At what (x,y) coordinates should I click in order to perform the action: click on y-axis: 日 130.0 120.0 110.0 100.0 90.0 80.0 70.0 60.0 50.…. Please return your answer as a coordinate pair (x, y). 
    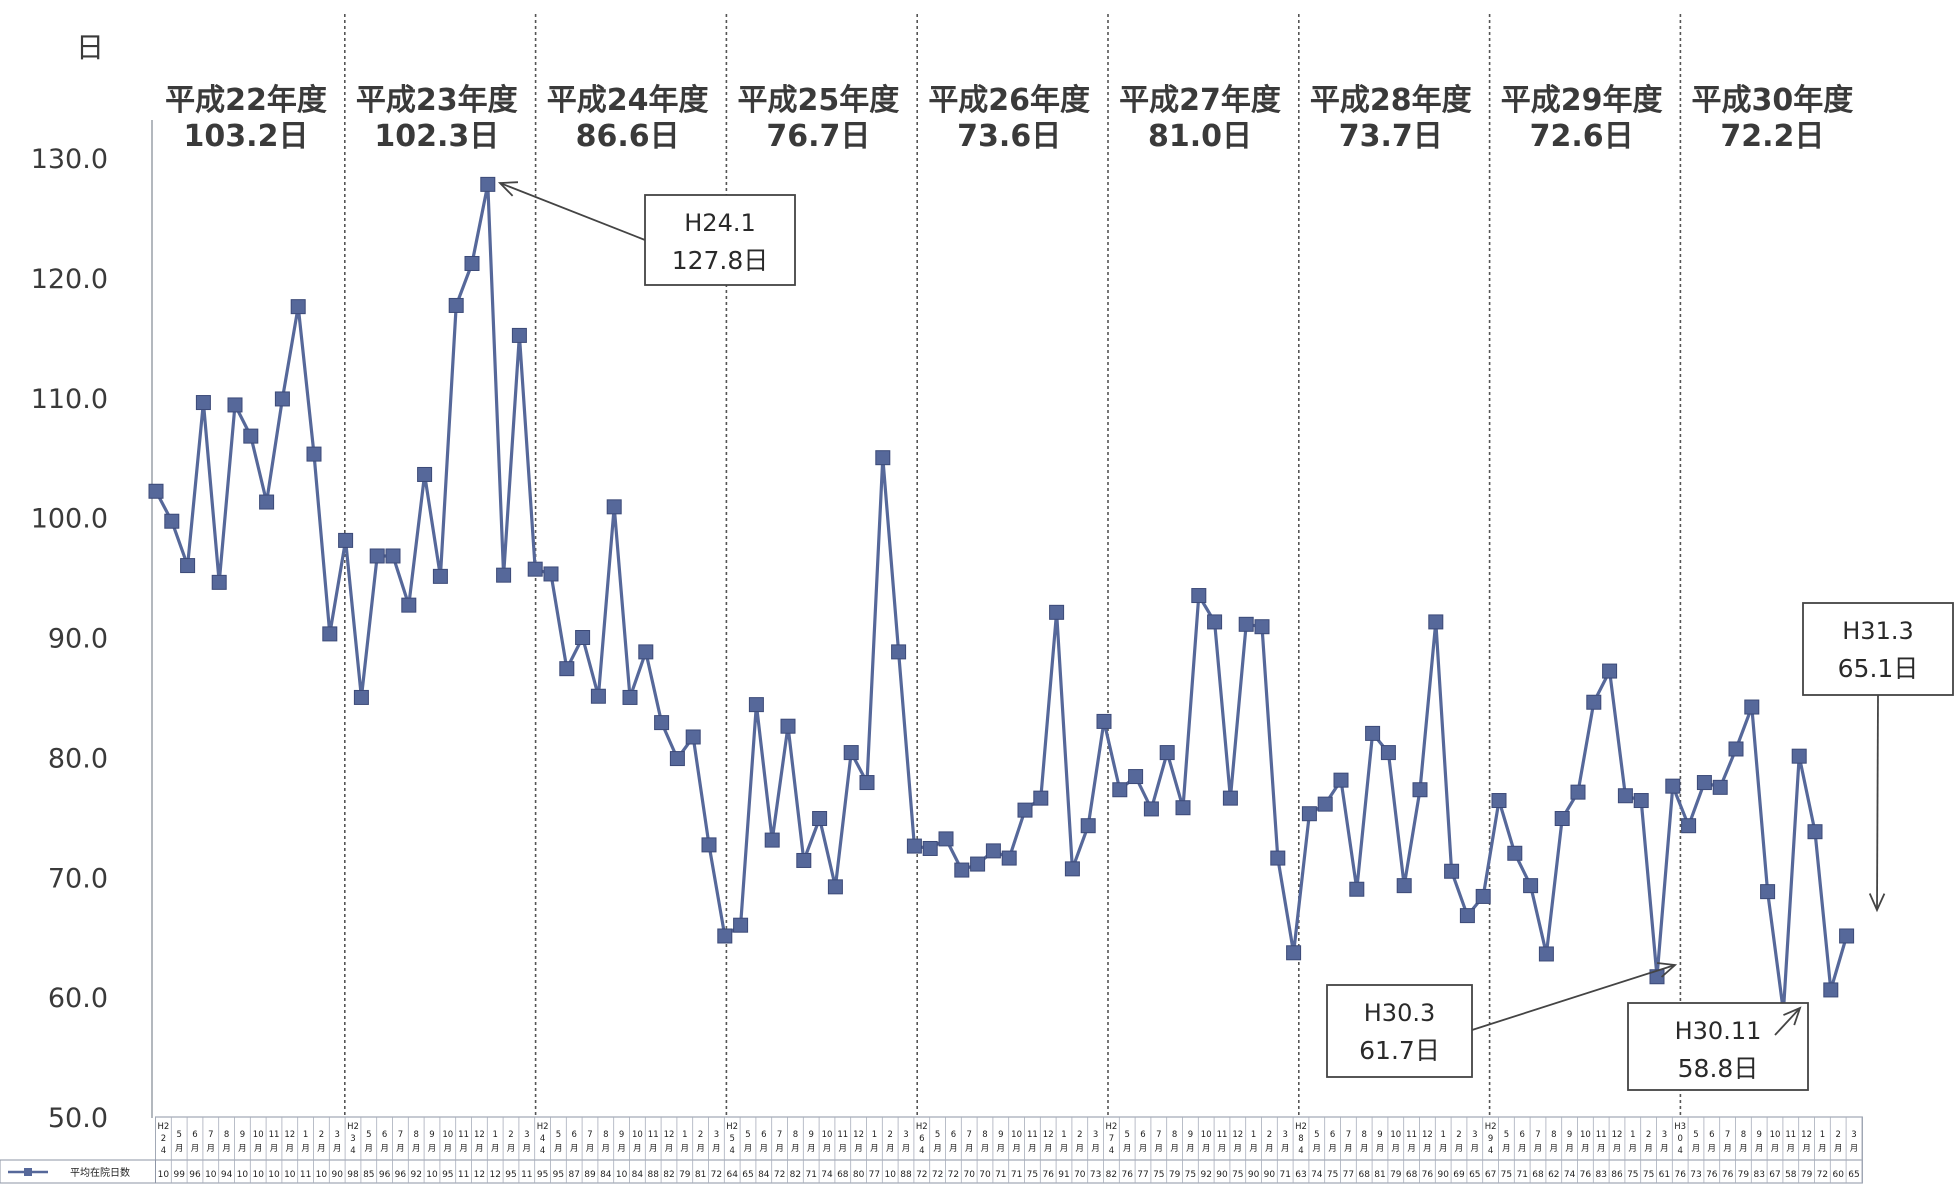
    Looking at the image, I should click on (92, 582).